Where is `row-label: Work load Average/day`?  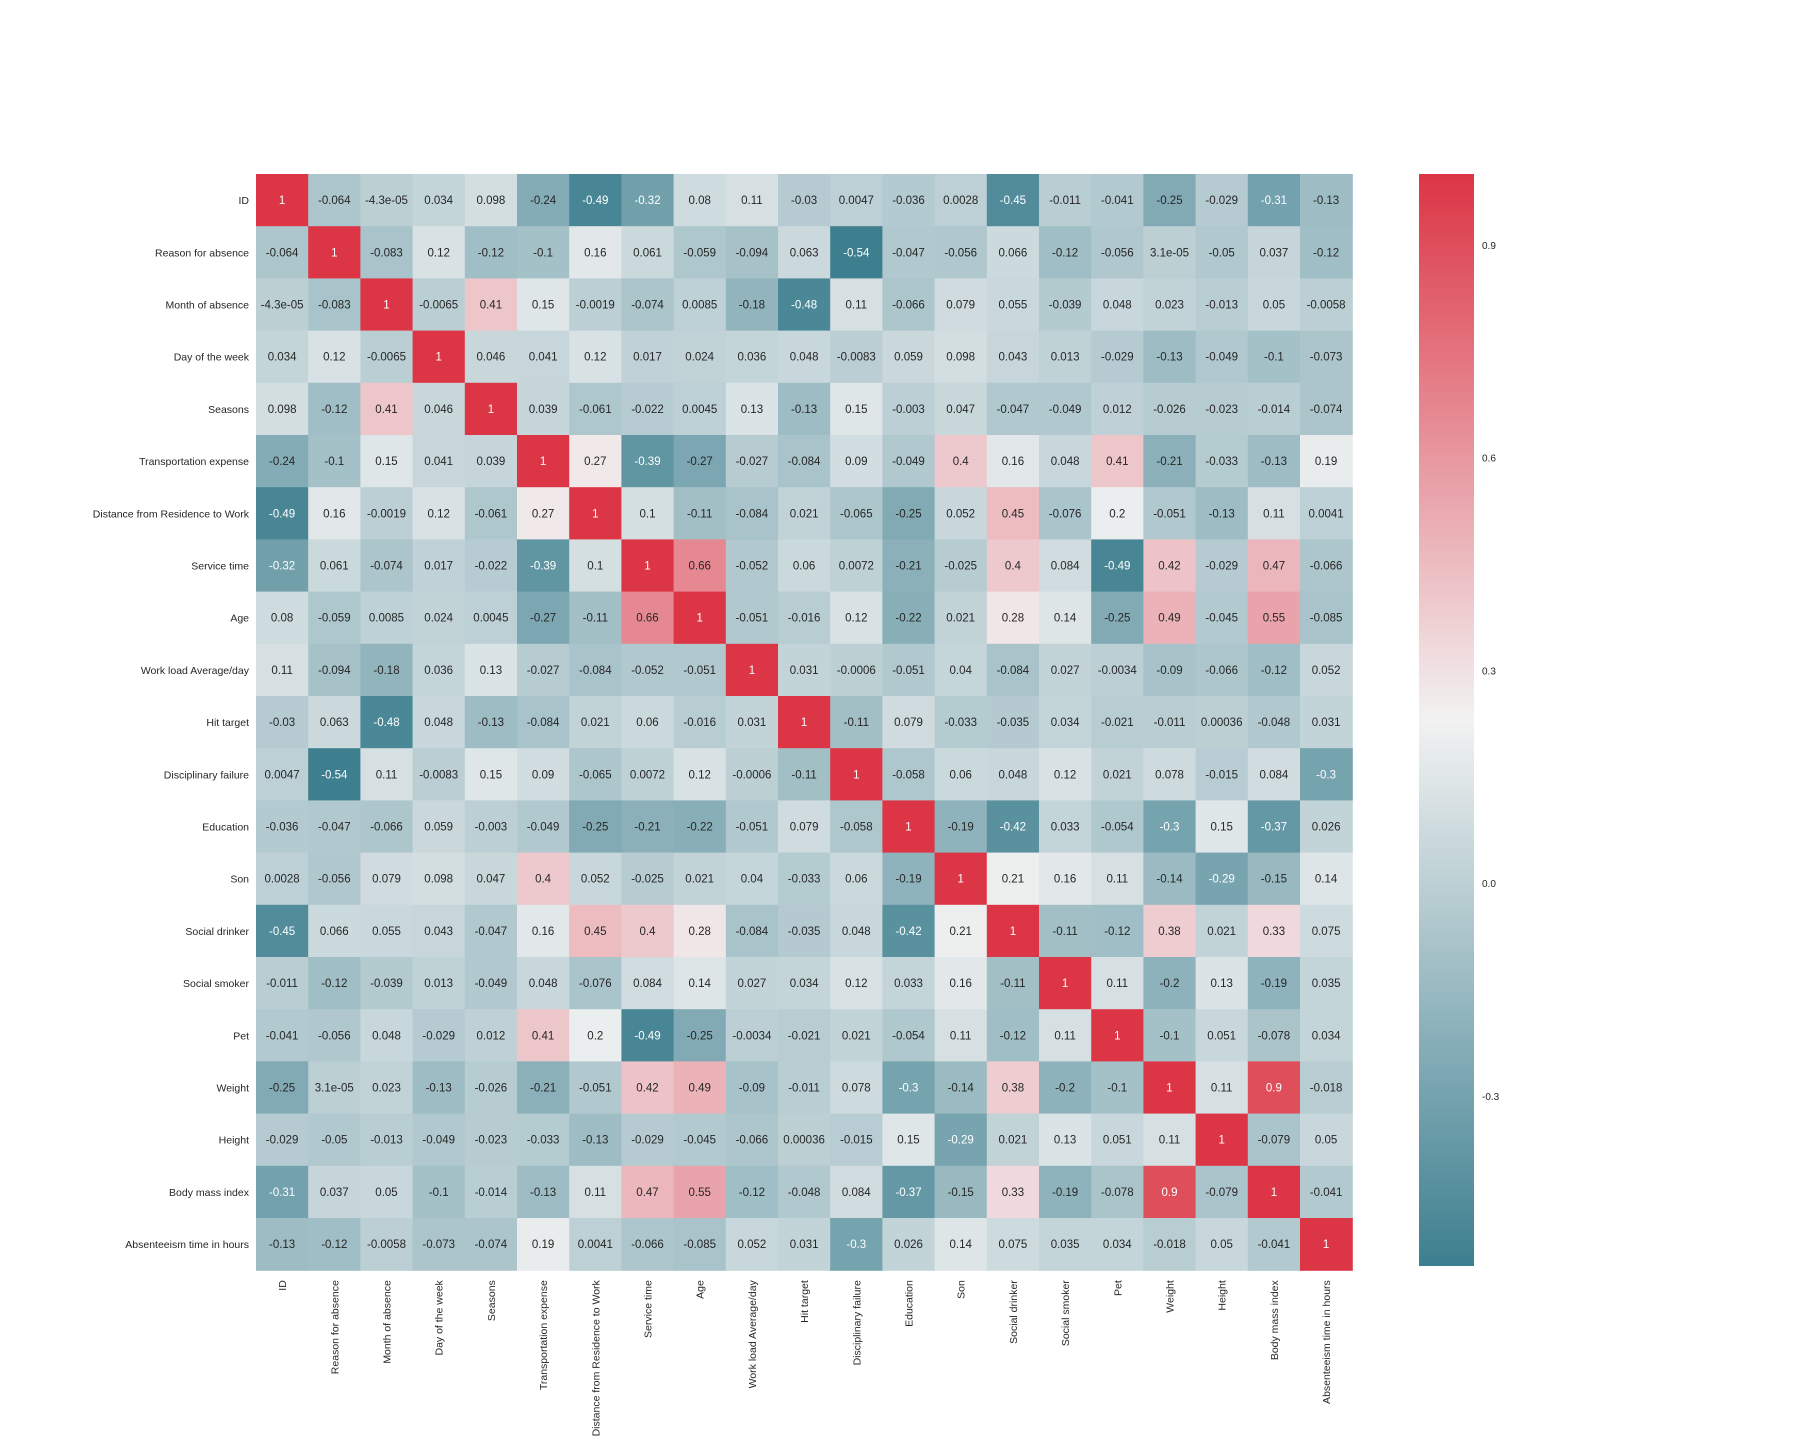 row-label: Work load Average/day is located at coordinates (195, 671).